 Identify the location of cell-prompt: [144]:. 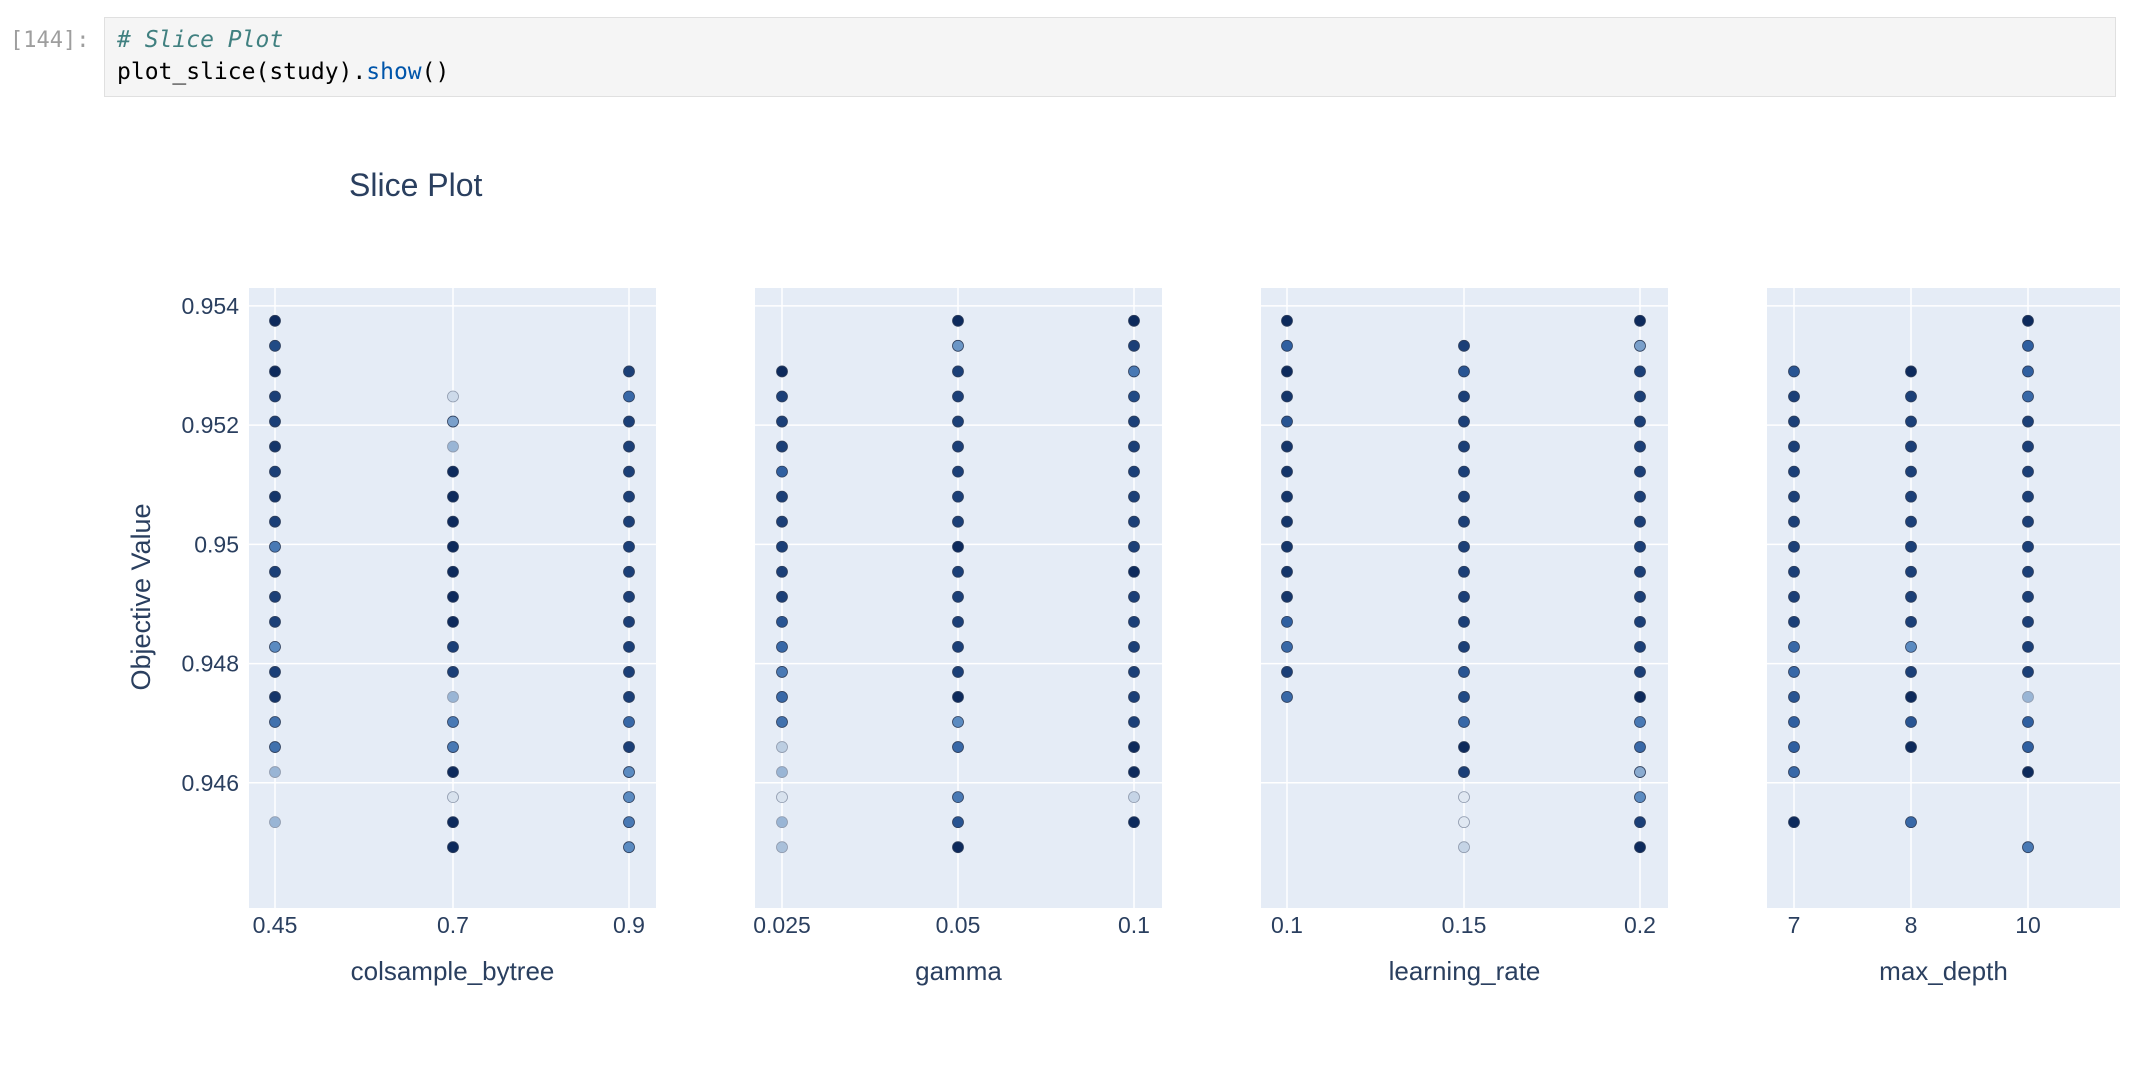
(50, 40).